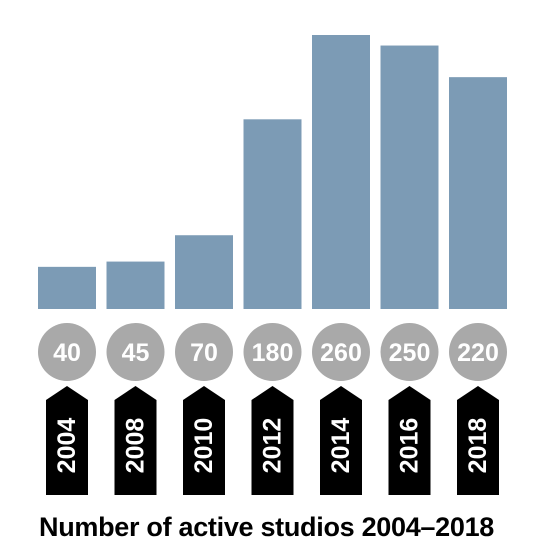  I want to click on value-label-2008: 45, so click(136, 353).